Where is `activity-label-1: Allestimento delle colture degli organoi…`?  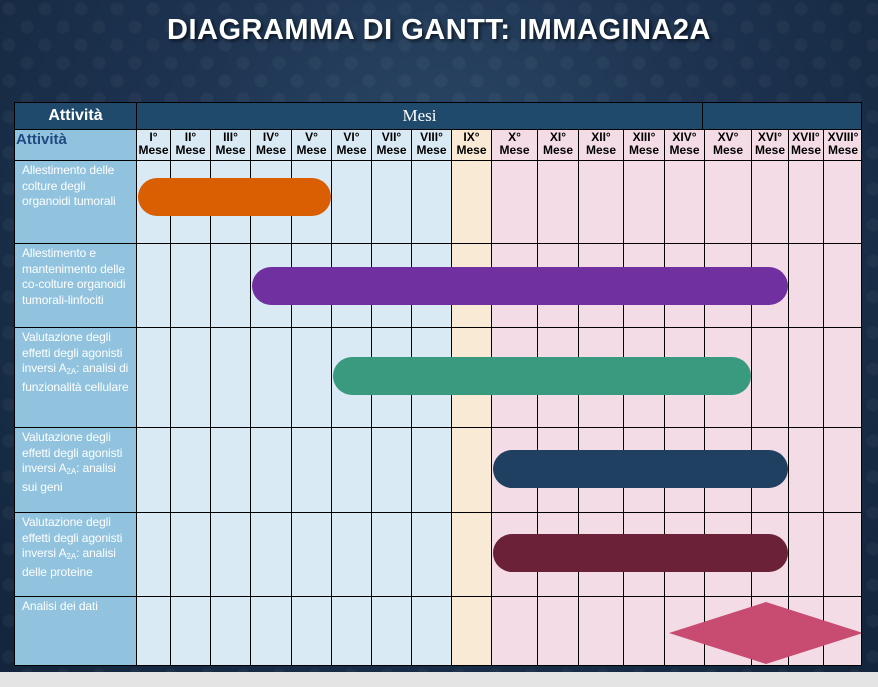
activity-label-1: Allestimento delle colture degli organoi… is located at coordinates (76, 202).